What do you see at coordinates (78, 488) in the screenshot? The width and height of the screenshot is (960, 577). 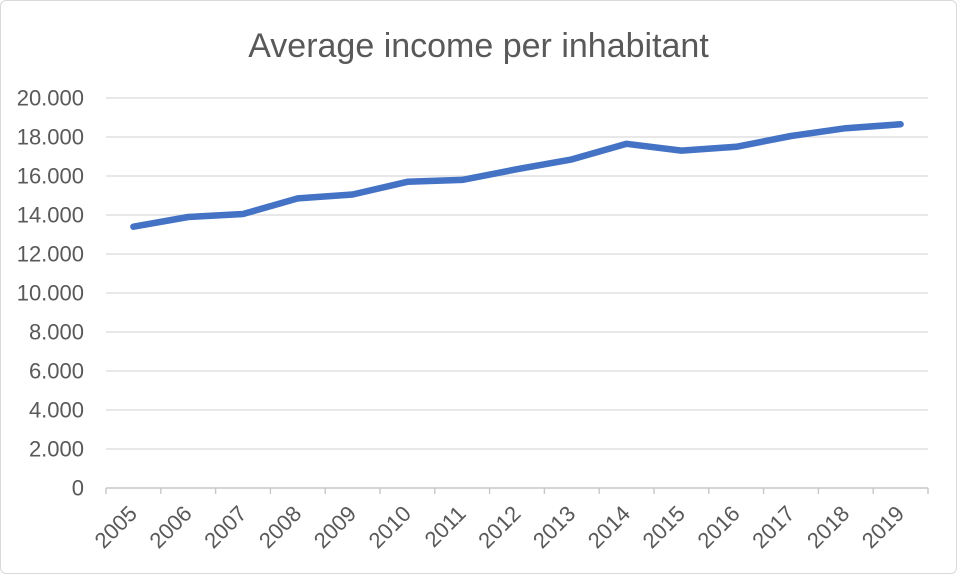 I see `y-axis-tick-label: 0` at bounding box center [78, 488].